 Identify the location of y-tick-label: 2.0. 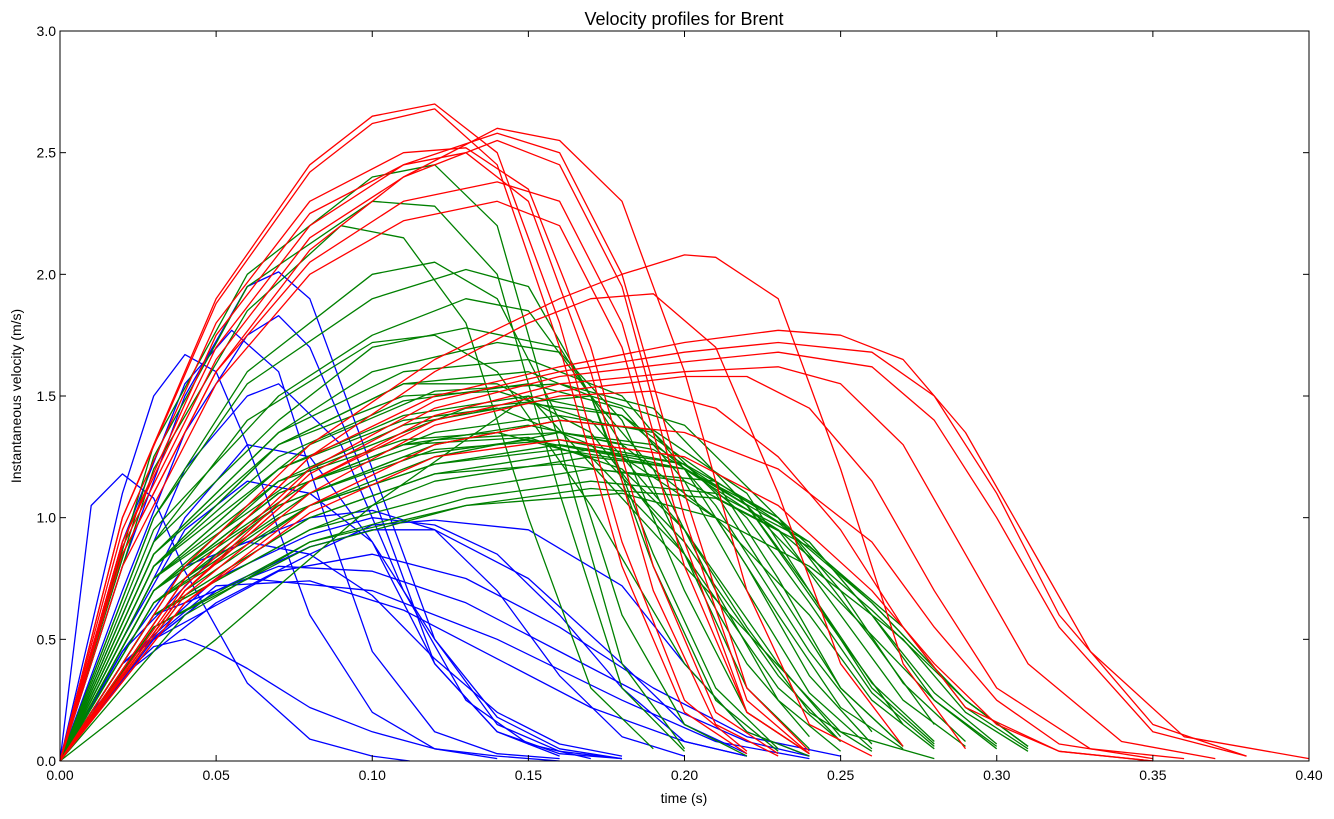
(47, 274).